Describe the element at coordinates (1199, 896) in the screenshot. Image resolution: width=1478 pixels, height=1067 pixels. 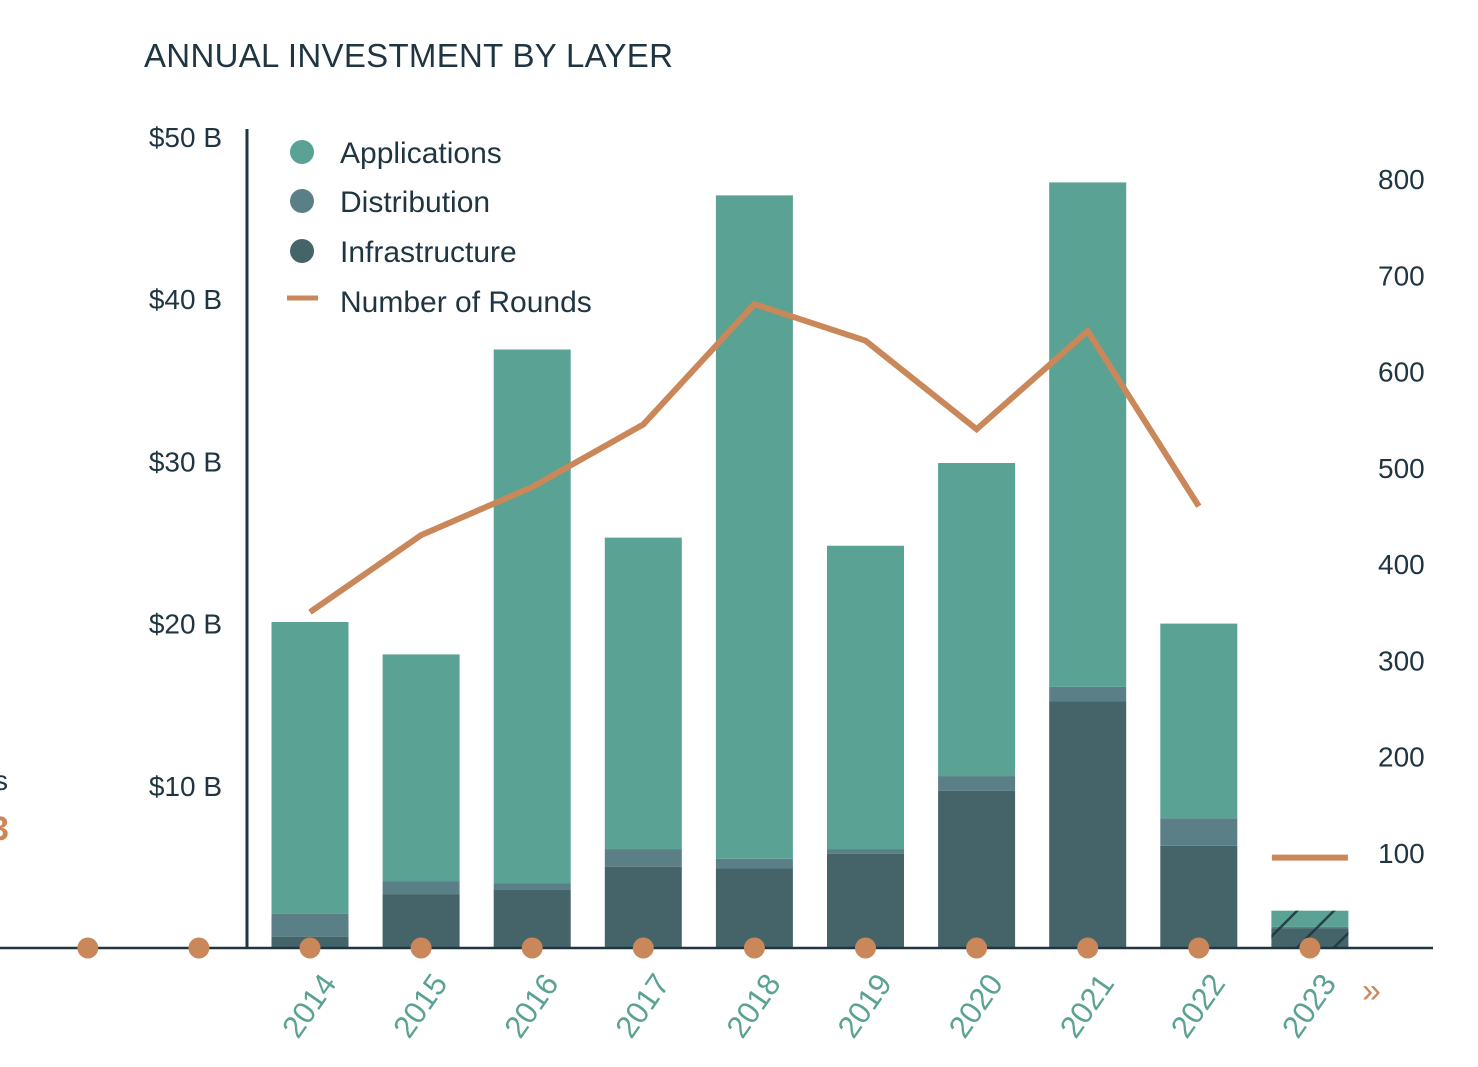
I see `bar-infrastructure-2022` at that location.